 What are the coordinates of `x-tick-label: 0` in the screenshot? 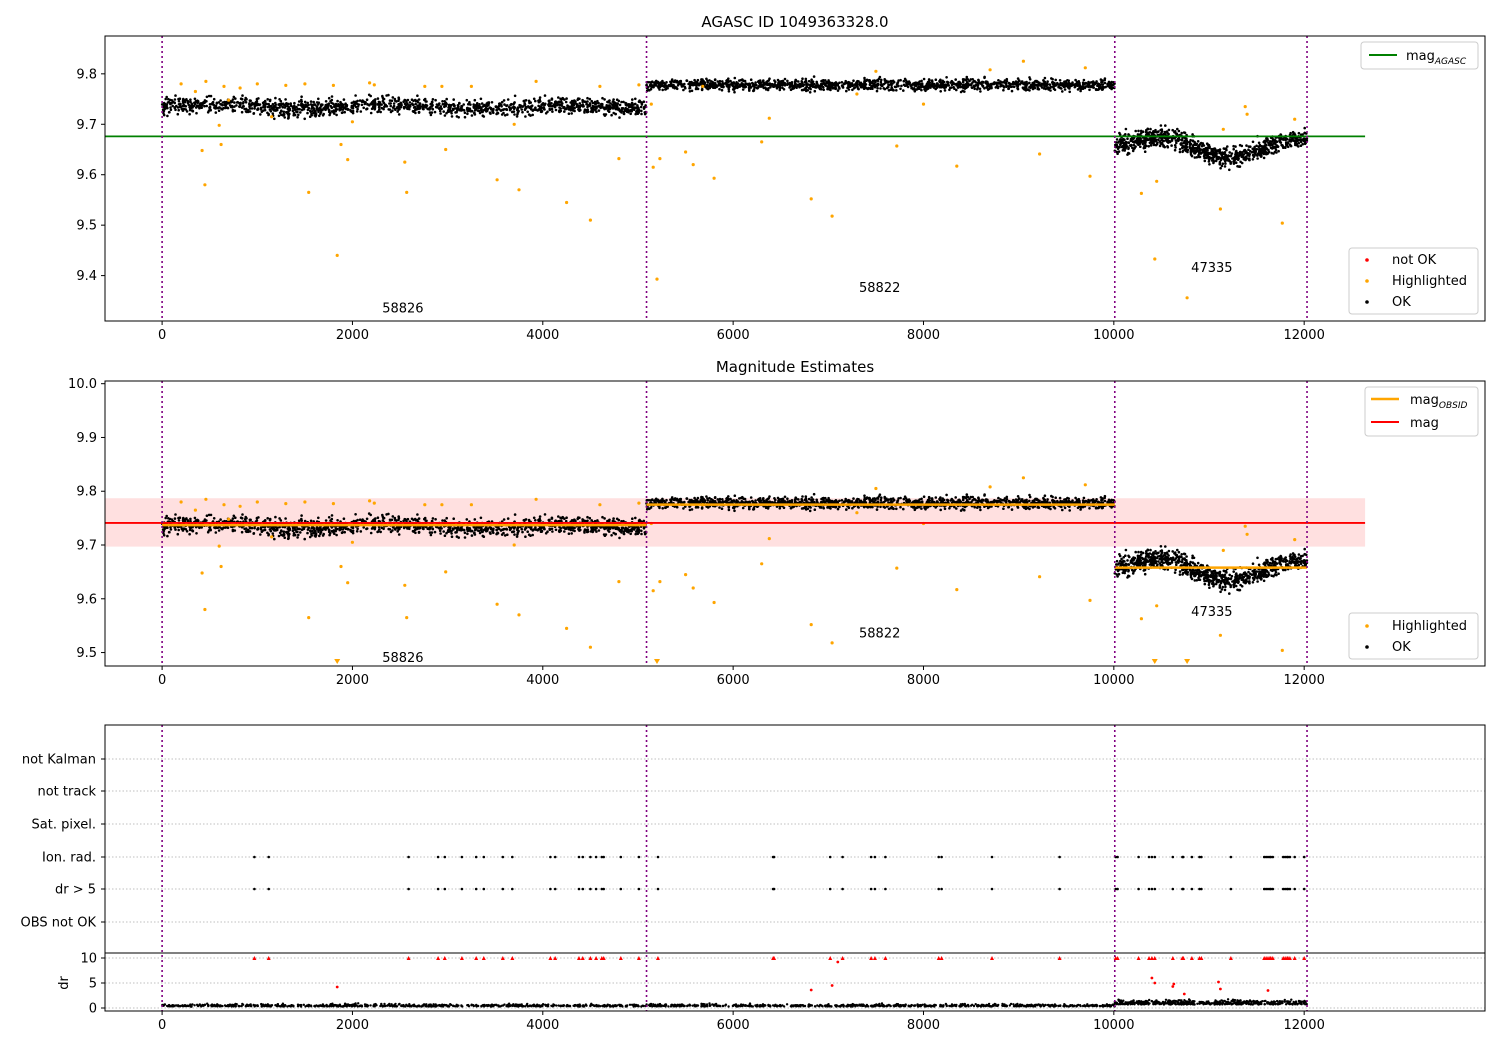 It's located at (162, 335).